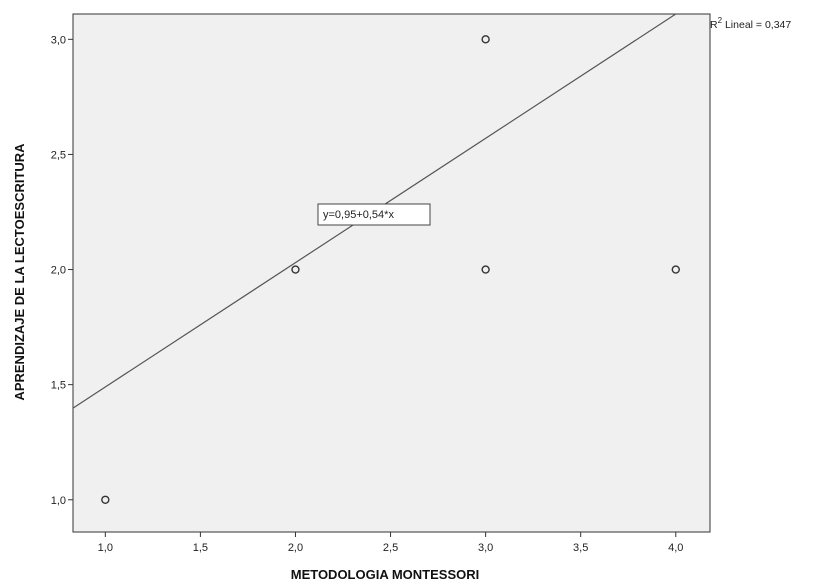  What do you see at coordinates (58, 155) in the screenshot?
I see `y-tick-label: 2,5` at bounding box center [58, 155].